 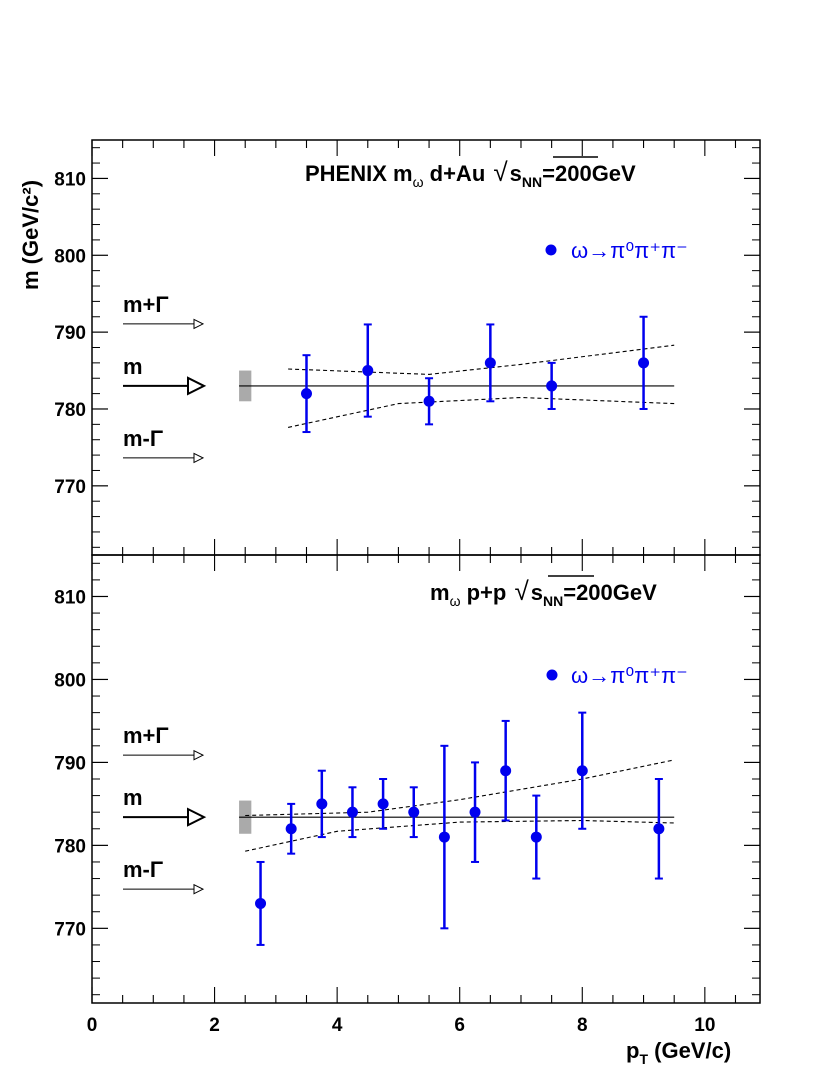 What do you see at coordinates (337, 1025) in the screenshot?
I see `x-tick-label: 4` at bounding box center [337, 1025].